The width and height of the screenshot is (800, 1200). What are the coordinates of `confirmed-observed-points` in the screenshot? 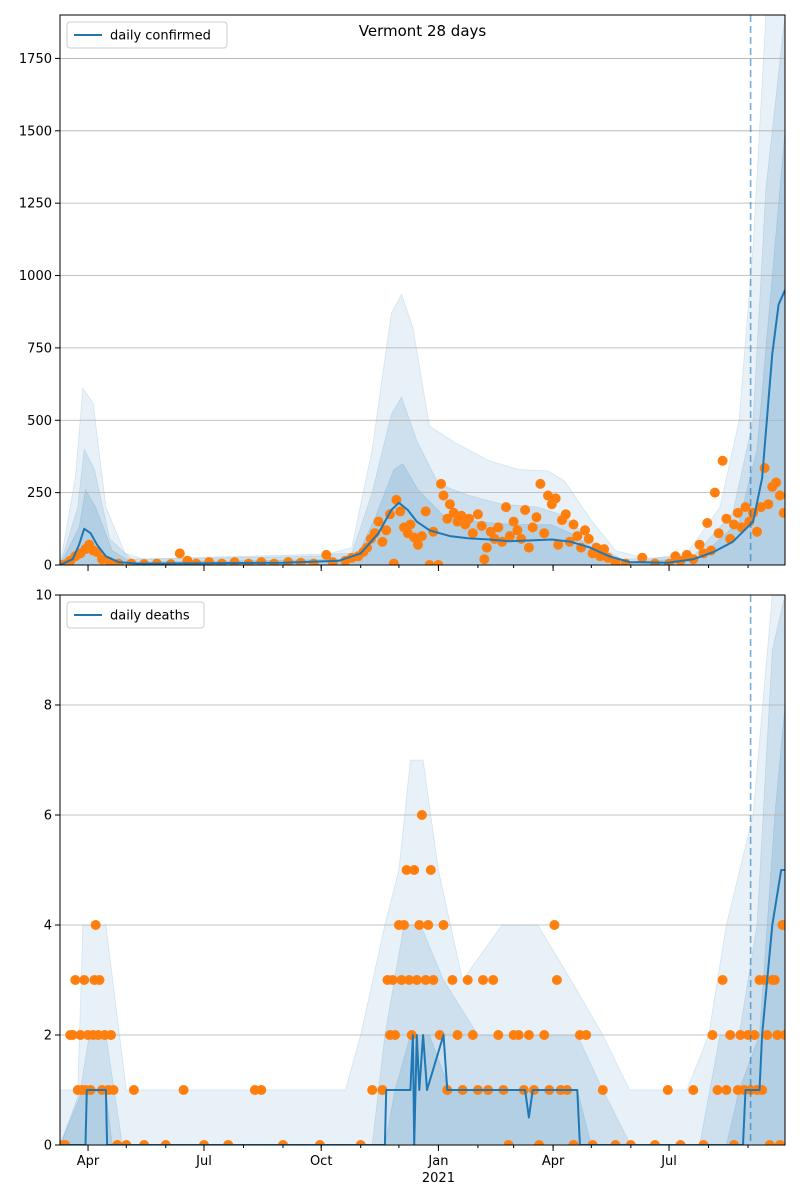 It's located at (422, 510).